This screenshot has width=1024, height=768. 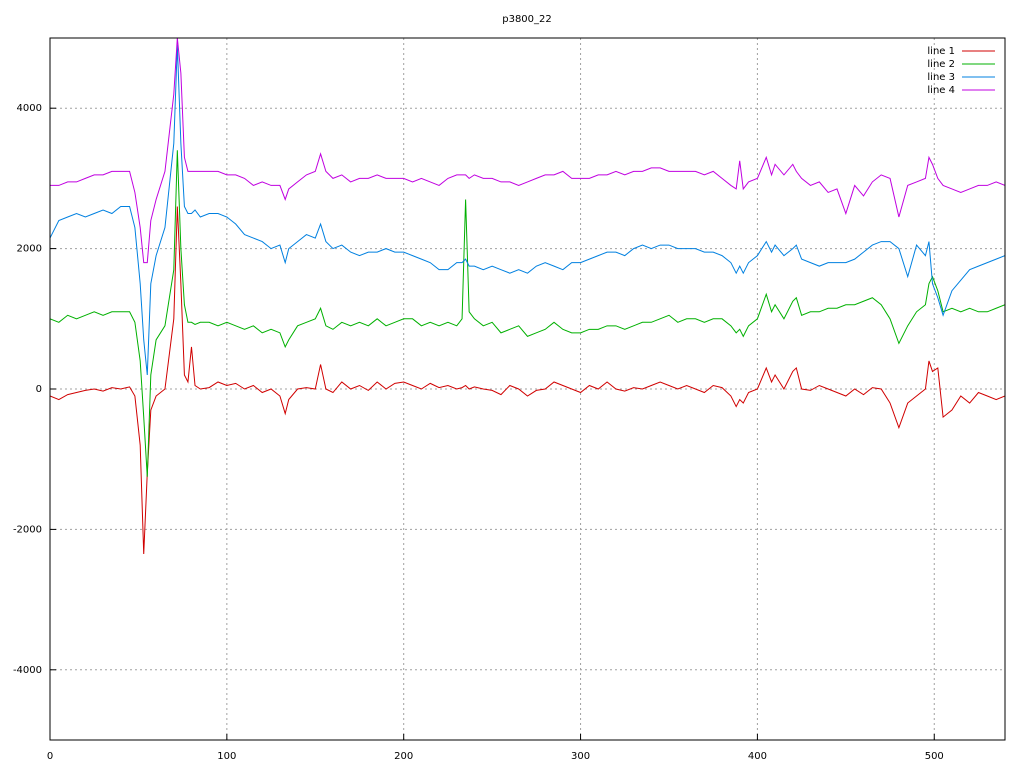 I want to click on x-tick-label: 200, so click(x=403, y=756).